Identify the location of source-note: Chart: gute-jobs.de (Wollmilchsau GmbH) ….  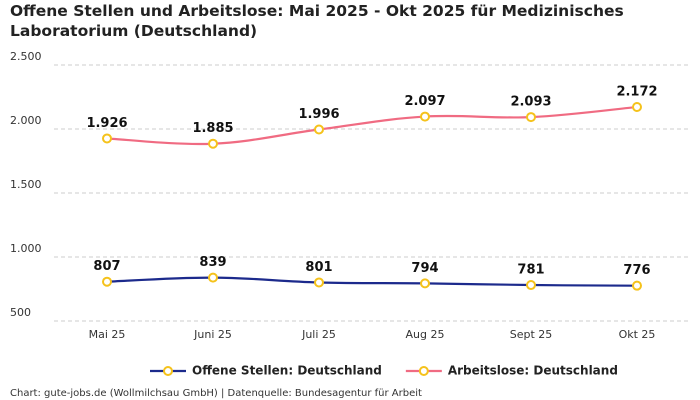
(216, 393).